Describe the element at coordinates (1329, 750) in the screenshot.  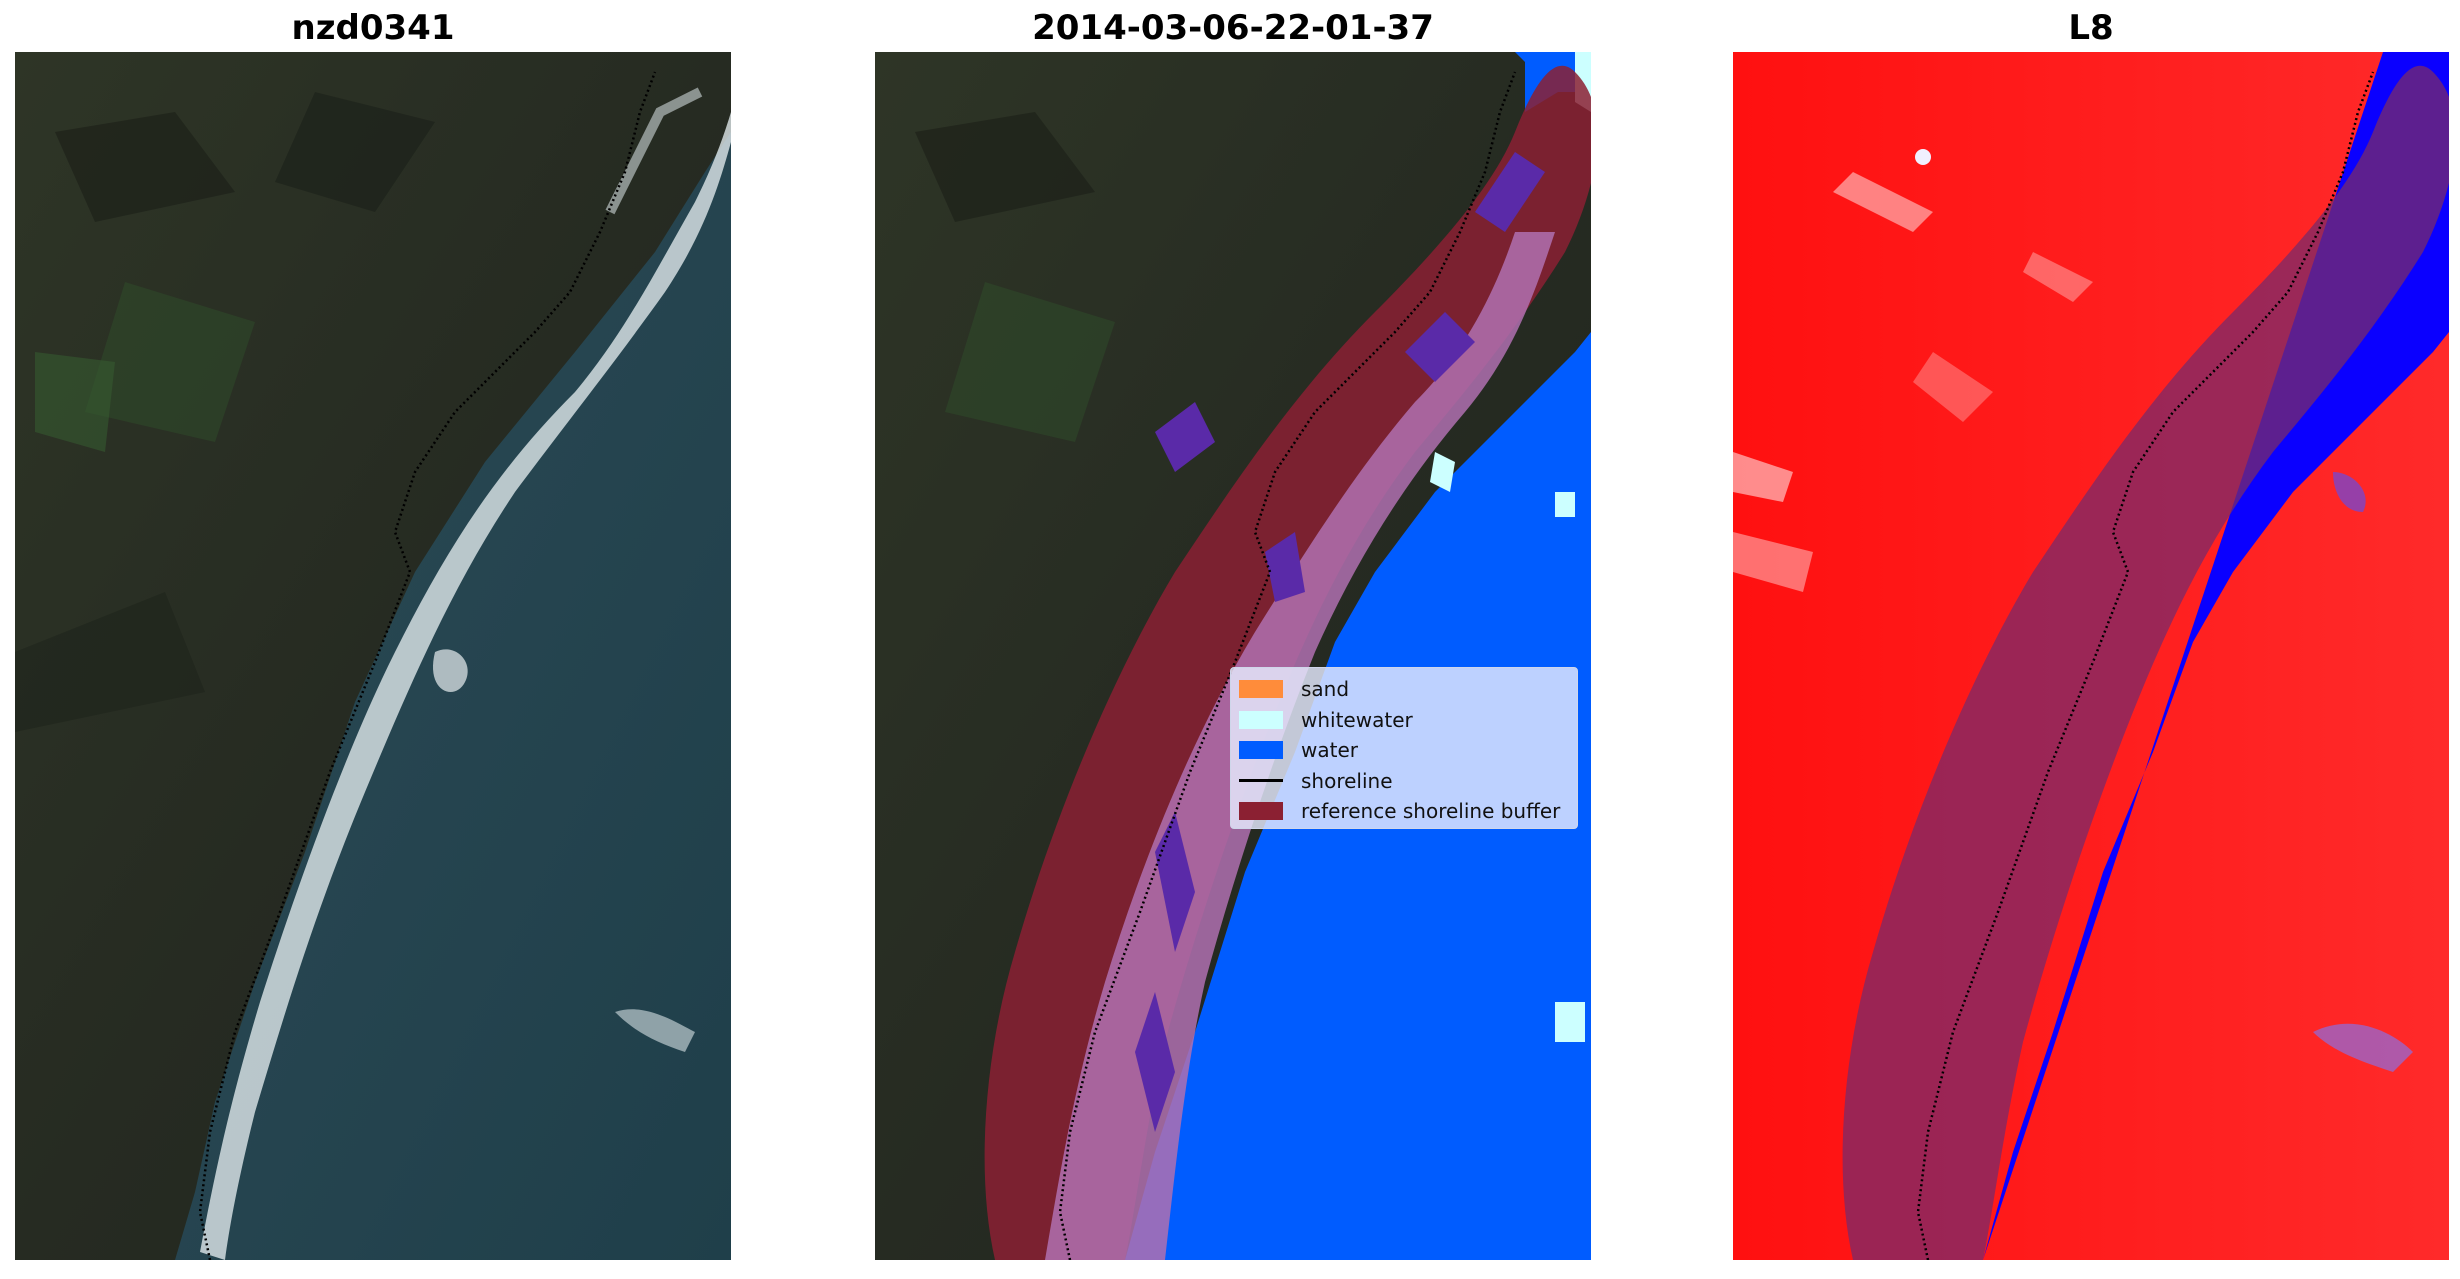
I see `legend-label: water` at that location.